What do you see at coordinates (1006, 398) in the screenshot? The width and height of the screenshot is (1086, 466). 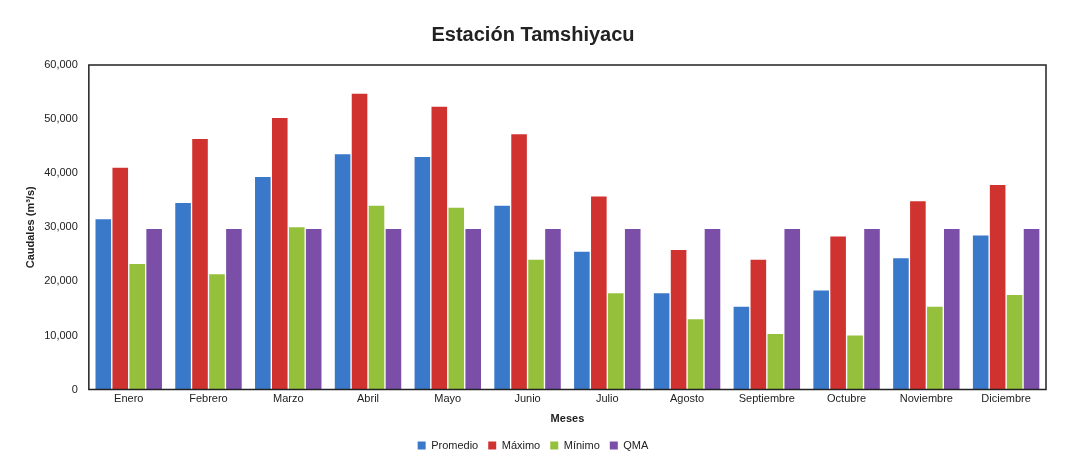 I see `x-tick-label: Diciembre` at bounding box center [1006, 398].